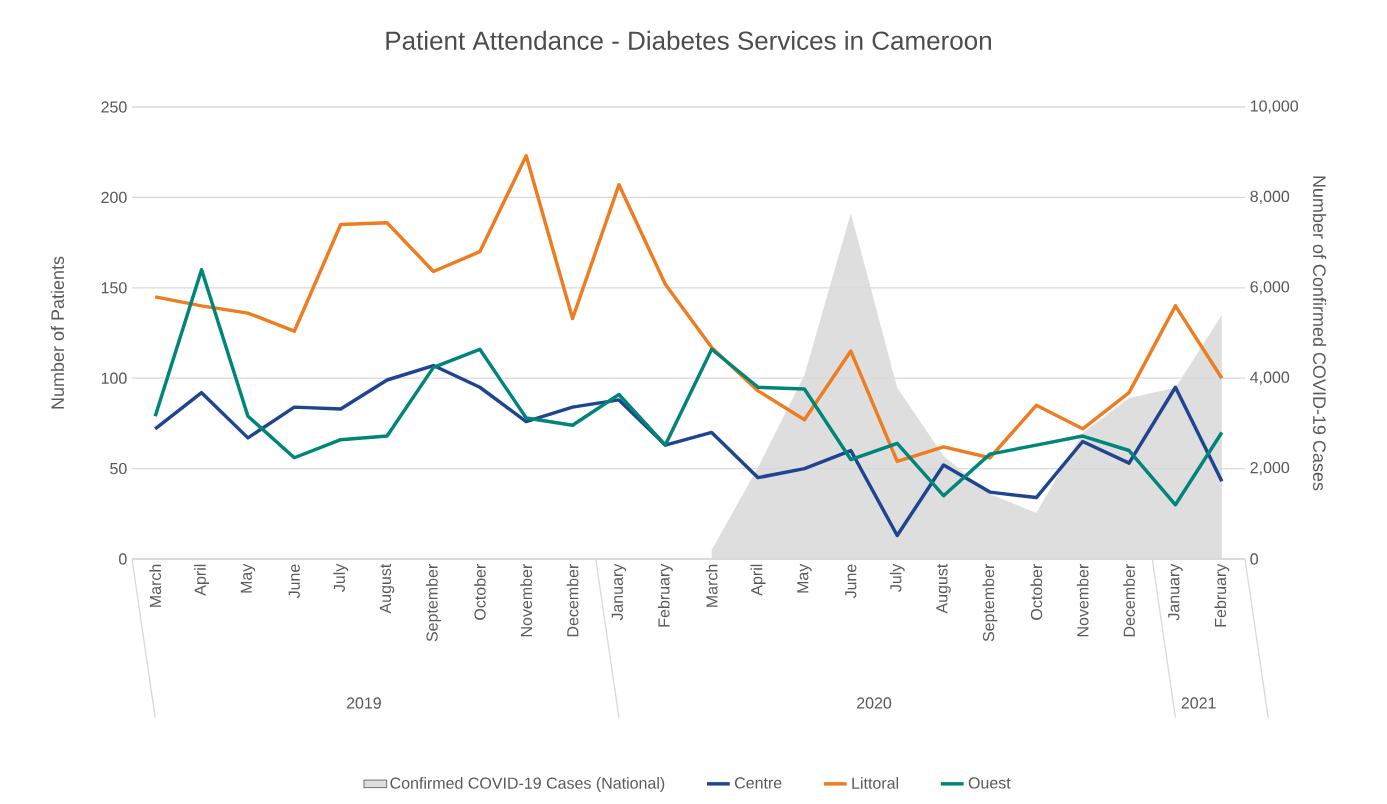 Image resolution: width=1387 pixels, height=804 pixels. I want to click on y-tick-label: 50, so click(118, 468).